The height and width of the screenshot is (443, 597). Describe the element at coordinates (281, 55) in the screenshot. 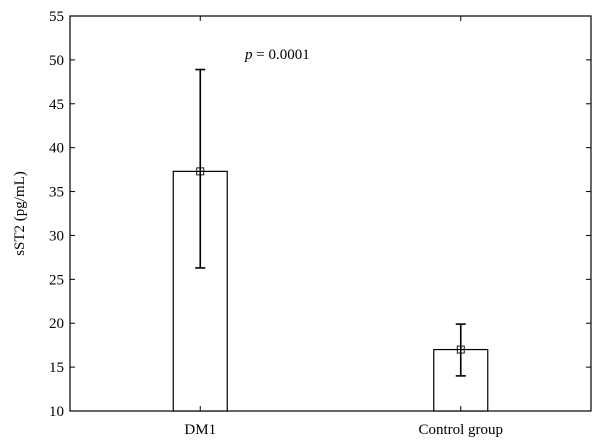

I see `p-value-text: = 0.0001` at that location.